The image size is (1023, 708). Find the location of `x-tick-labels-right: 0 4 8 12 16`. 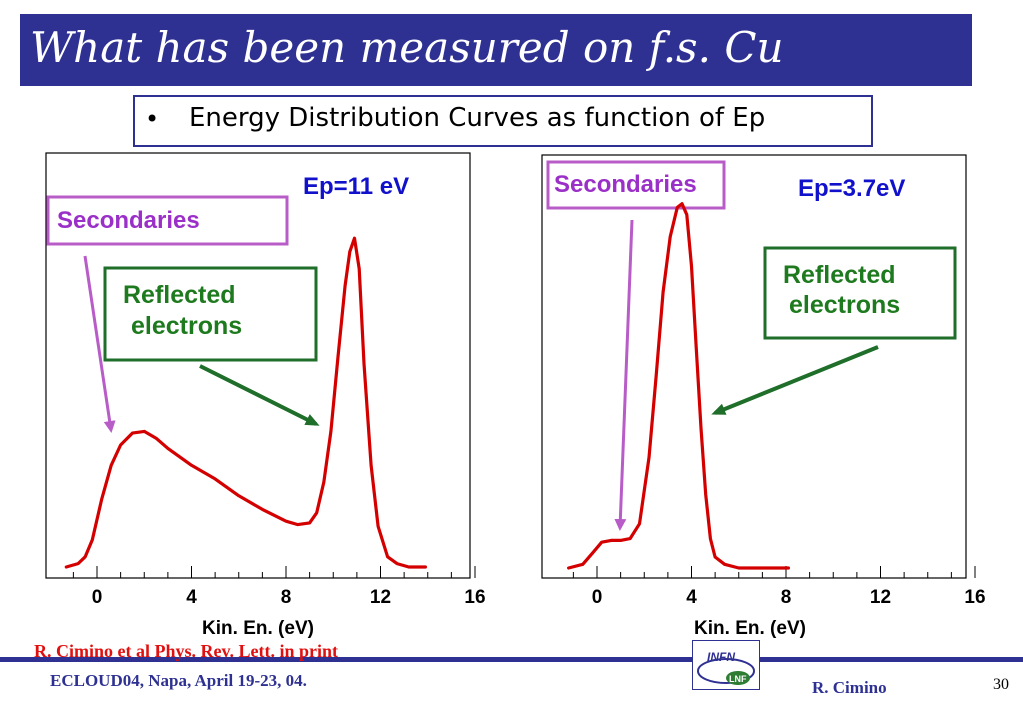

x-tick-labels-right: 0 4 8 12 16 is located at coordinates (789, 597).